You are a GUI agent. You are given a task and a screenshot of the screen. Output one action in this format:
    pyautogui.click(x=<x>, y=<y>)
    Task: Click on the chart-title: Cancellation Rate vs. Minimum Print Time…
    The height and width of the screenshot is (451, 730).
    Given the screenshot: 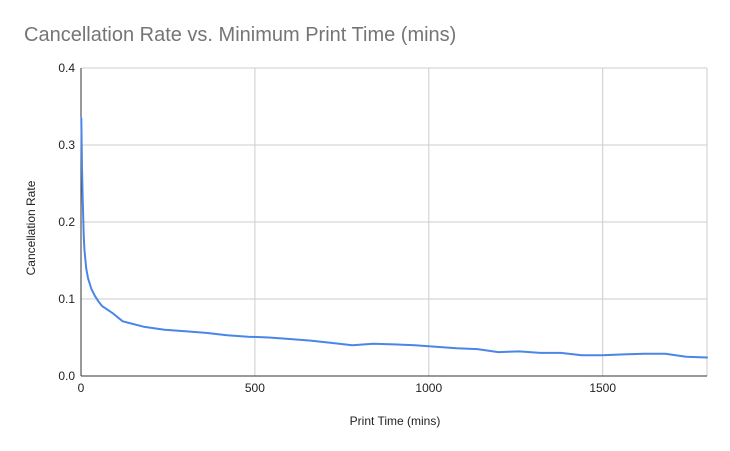 What is the action you would take?
    pyautogui.click(x=240, y=35)
    